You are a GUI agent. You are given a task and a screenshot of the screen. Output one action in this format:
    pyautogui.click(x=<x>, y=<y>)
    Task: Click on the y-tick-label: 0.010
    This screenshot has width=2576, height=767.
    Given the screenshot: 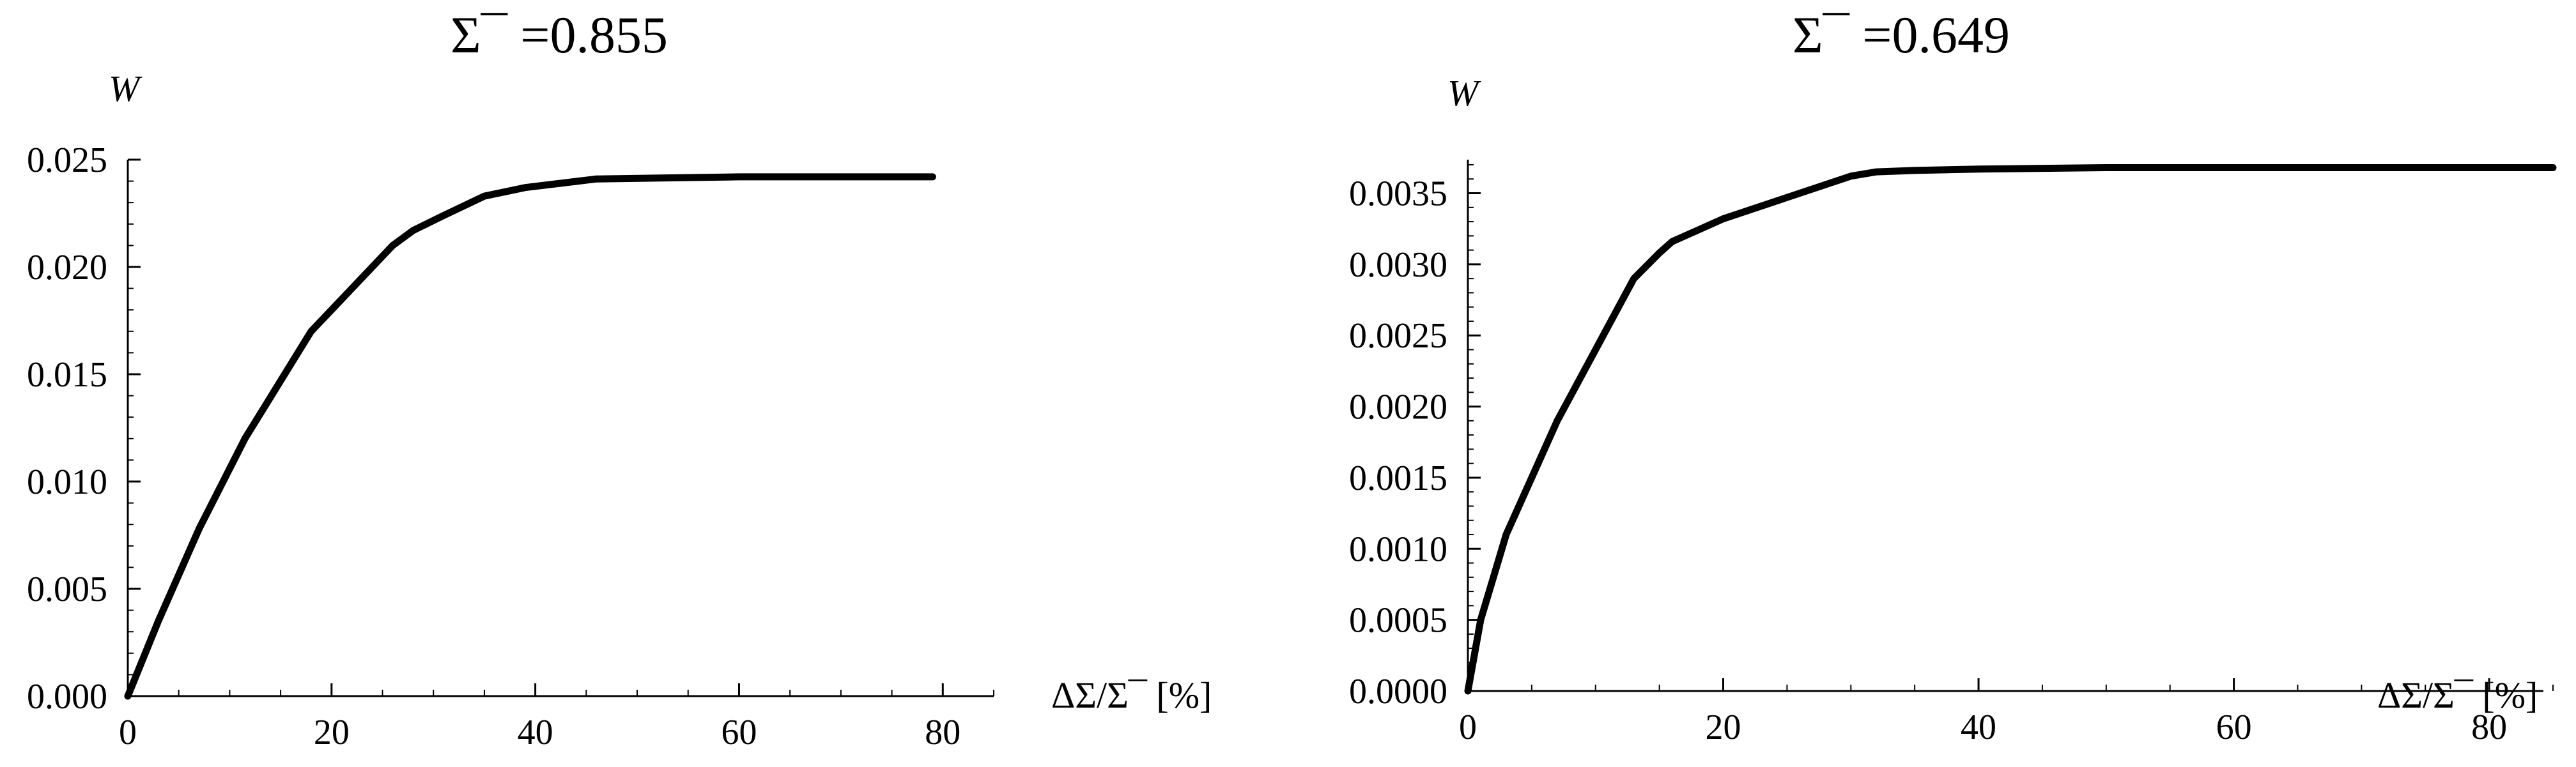 What is the action you would take?
    pyautogui.click(x=67, y=482)
    